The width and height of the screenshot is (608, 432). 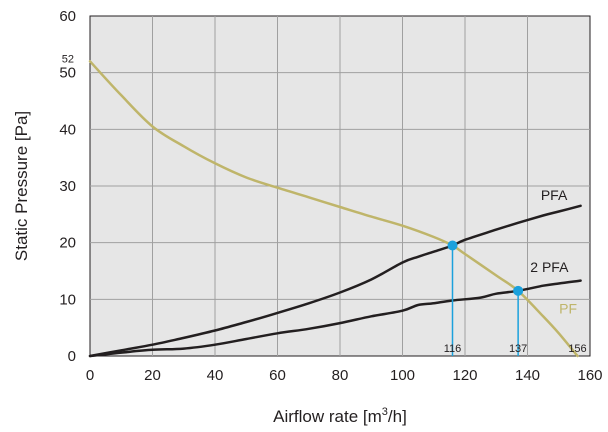 I want to click on y-tick-label: 0, so click(x=72, y=356).